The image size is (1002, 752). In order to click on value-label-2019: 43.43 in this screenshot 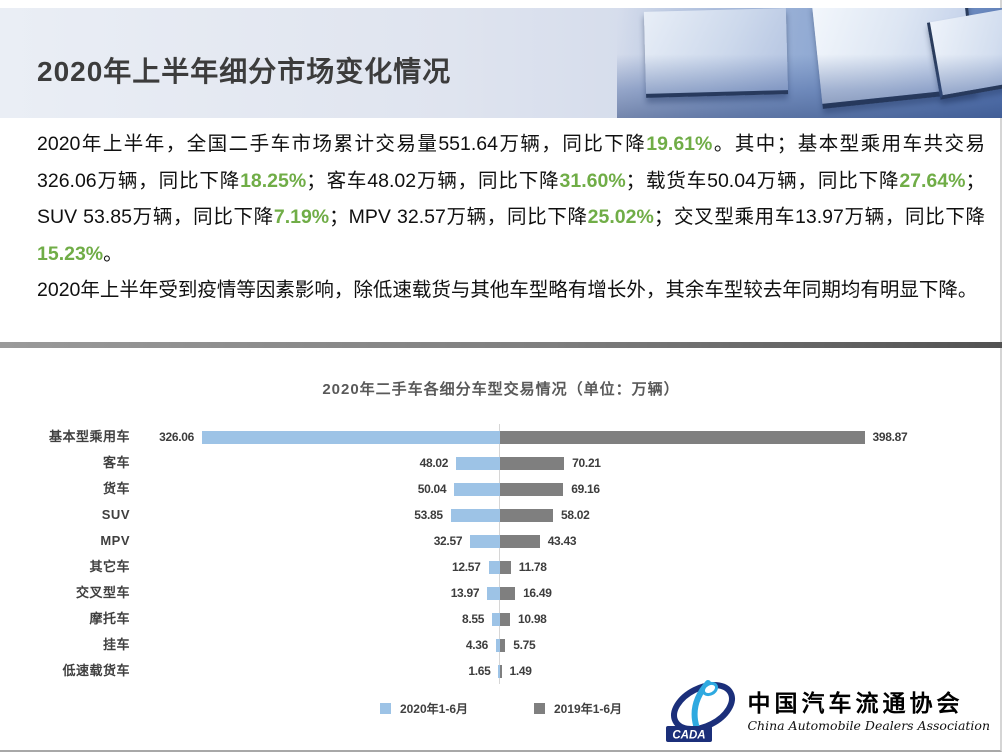, I will do `click(562, 541)`.